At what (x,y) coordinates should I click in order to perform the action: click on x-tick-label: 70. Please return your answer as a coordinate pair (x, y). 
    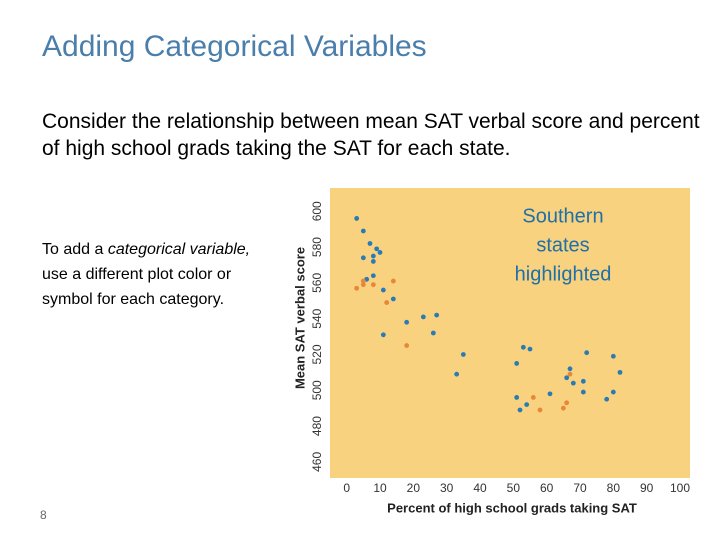
    Looking at the image, I should click on (580, 488).